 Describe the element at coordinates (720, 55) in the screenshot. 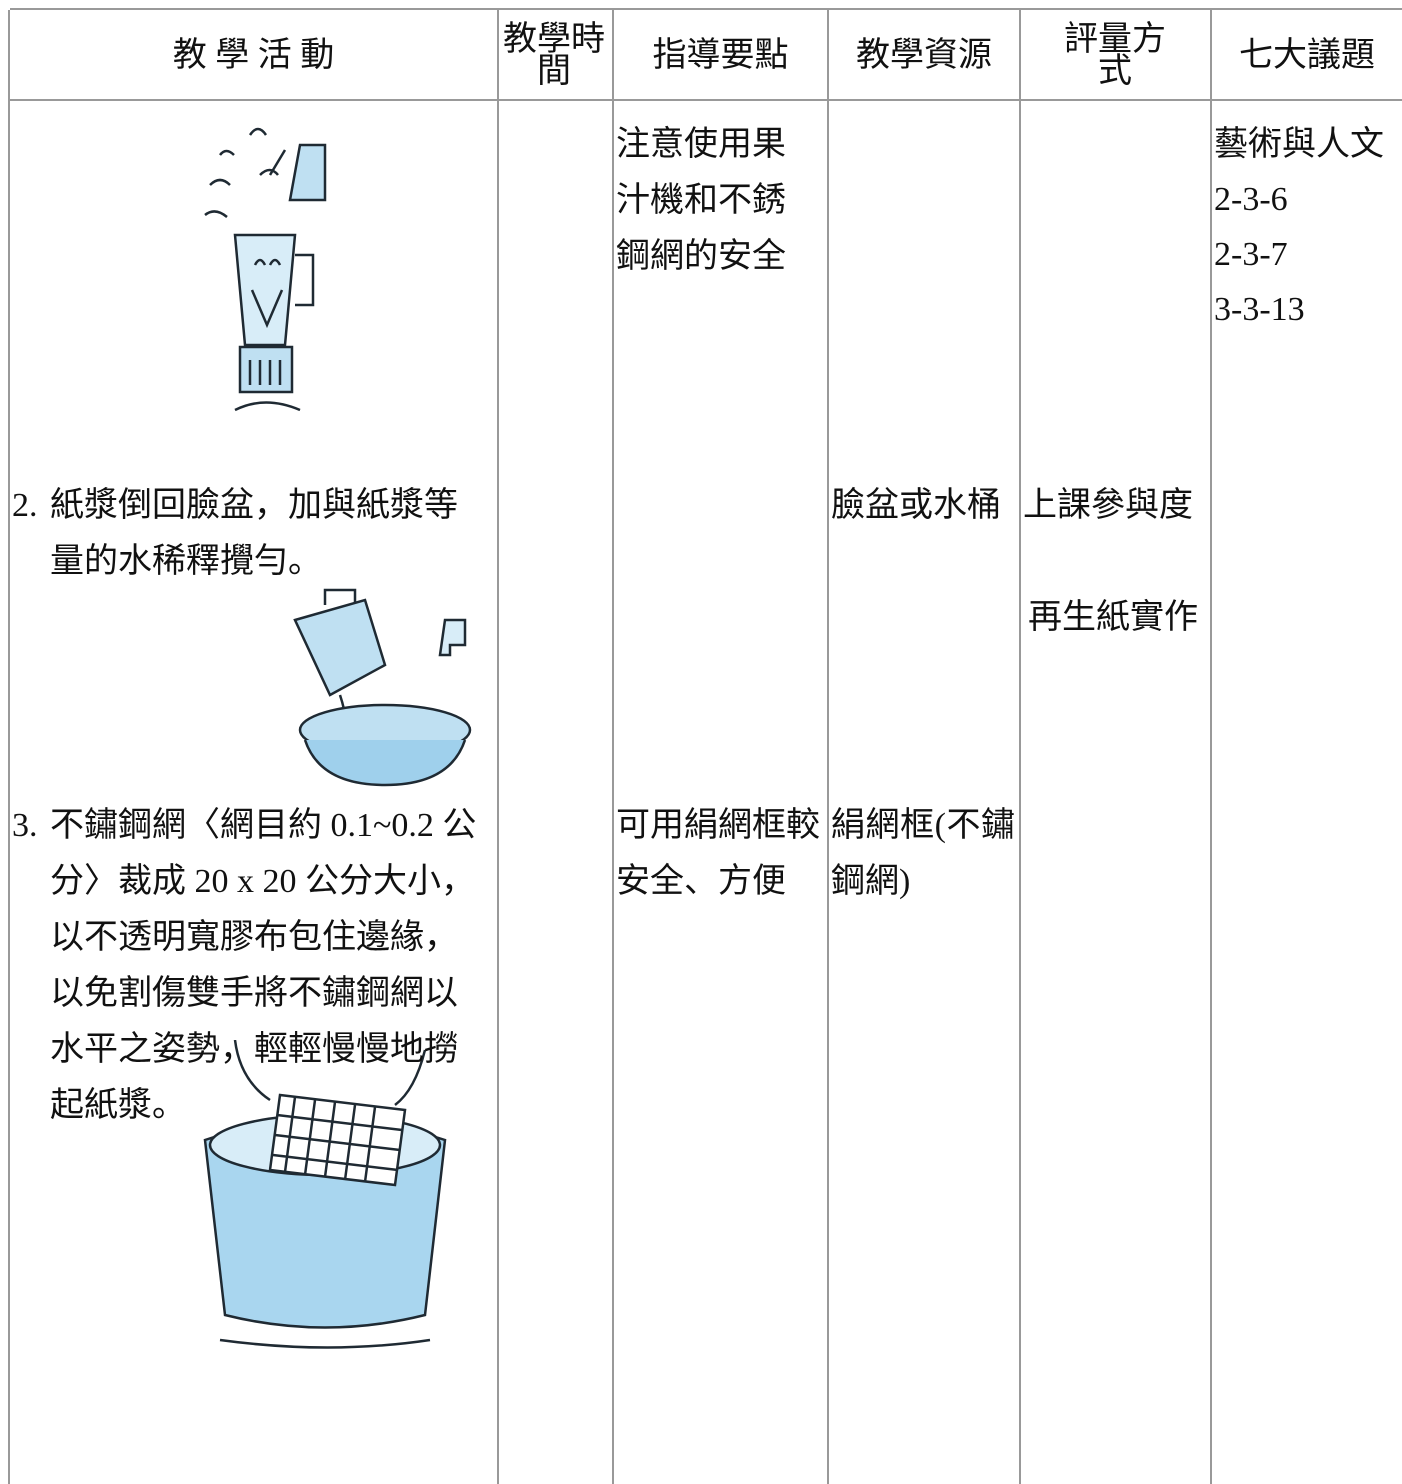

I see `header-cell: 指導要點` at that location.